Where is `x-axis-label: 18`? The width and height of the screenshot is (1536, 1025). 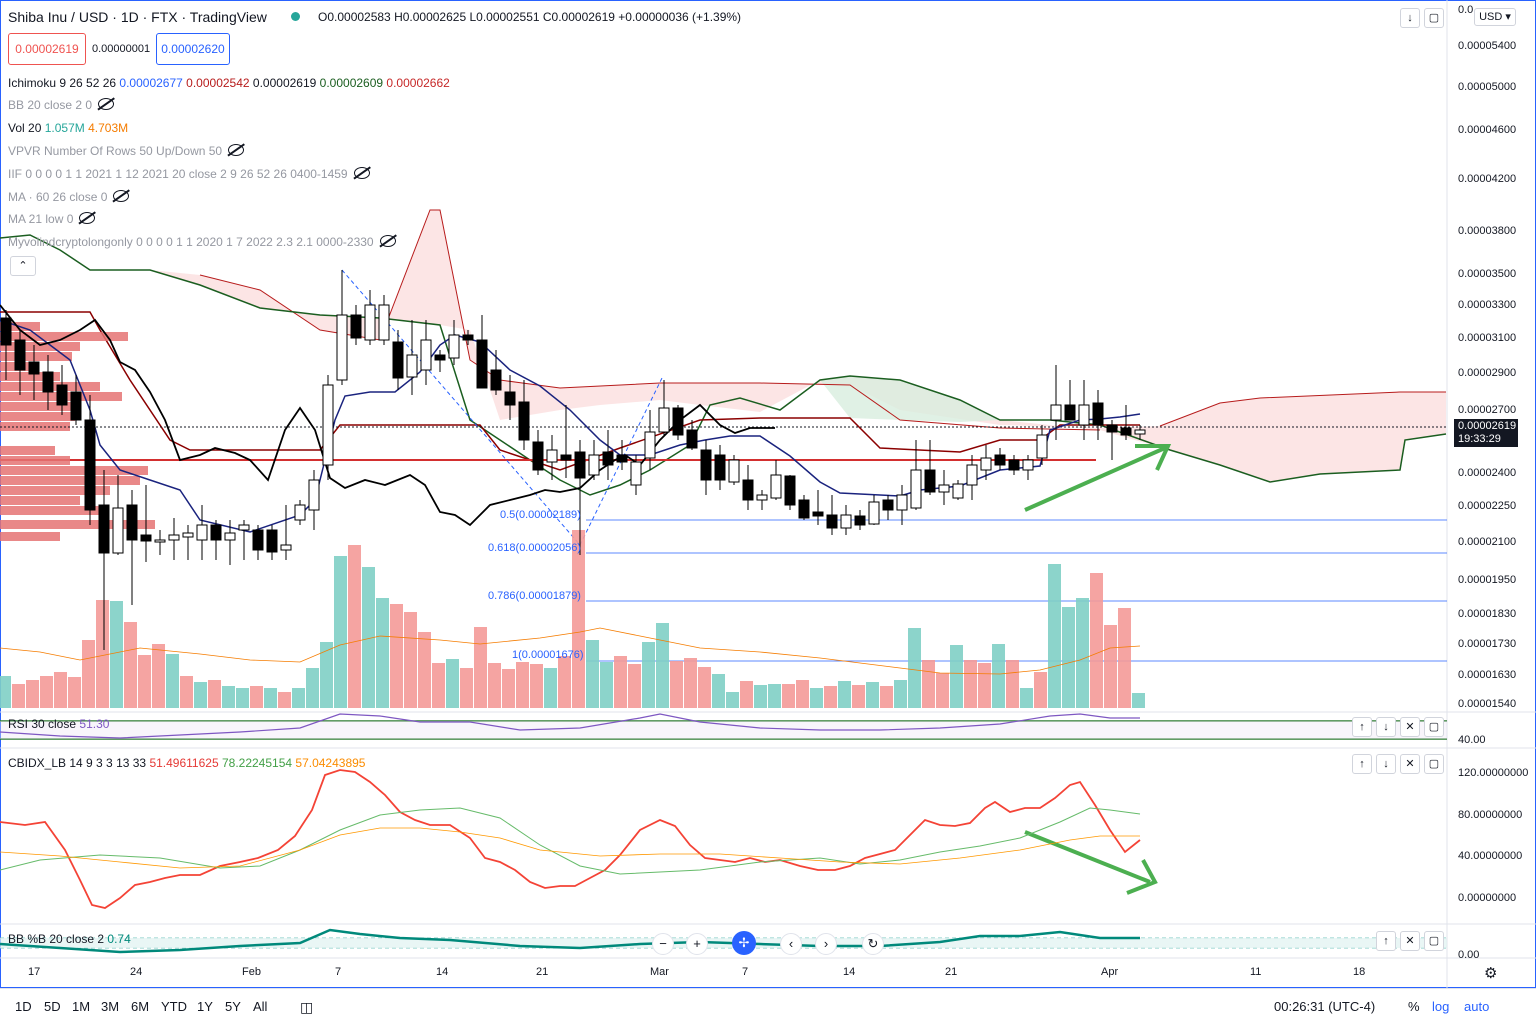 x-axis-label: 18 is located at coordinates (1359, 972).